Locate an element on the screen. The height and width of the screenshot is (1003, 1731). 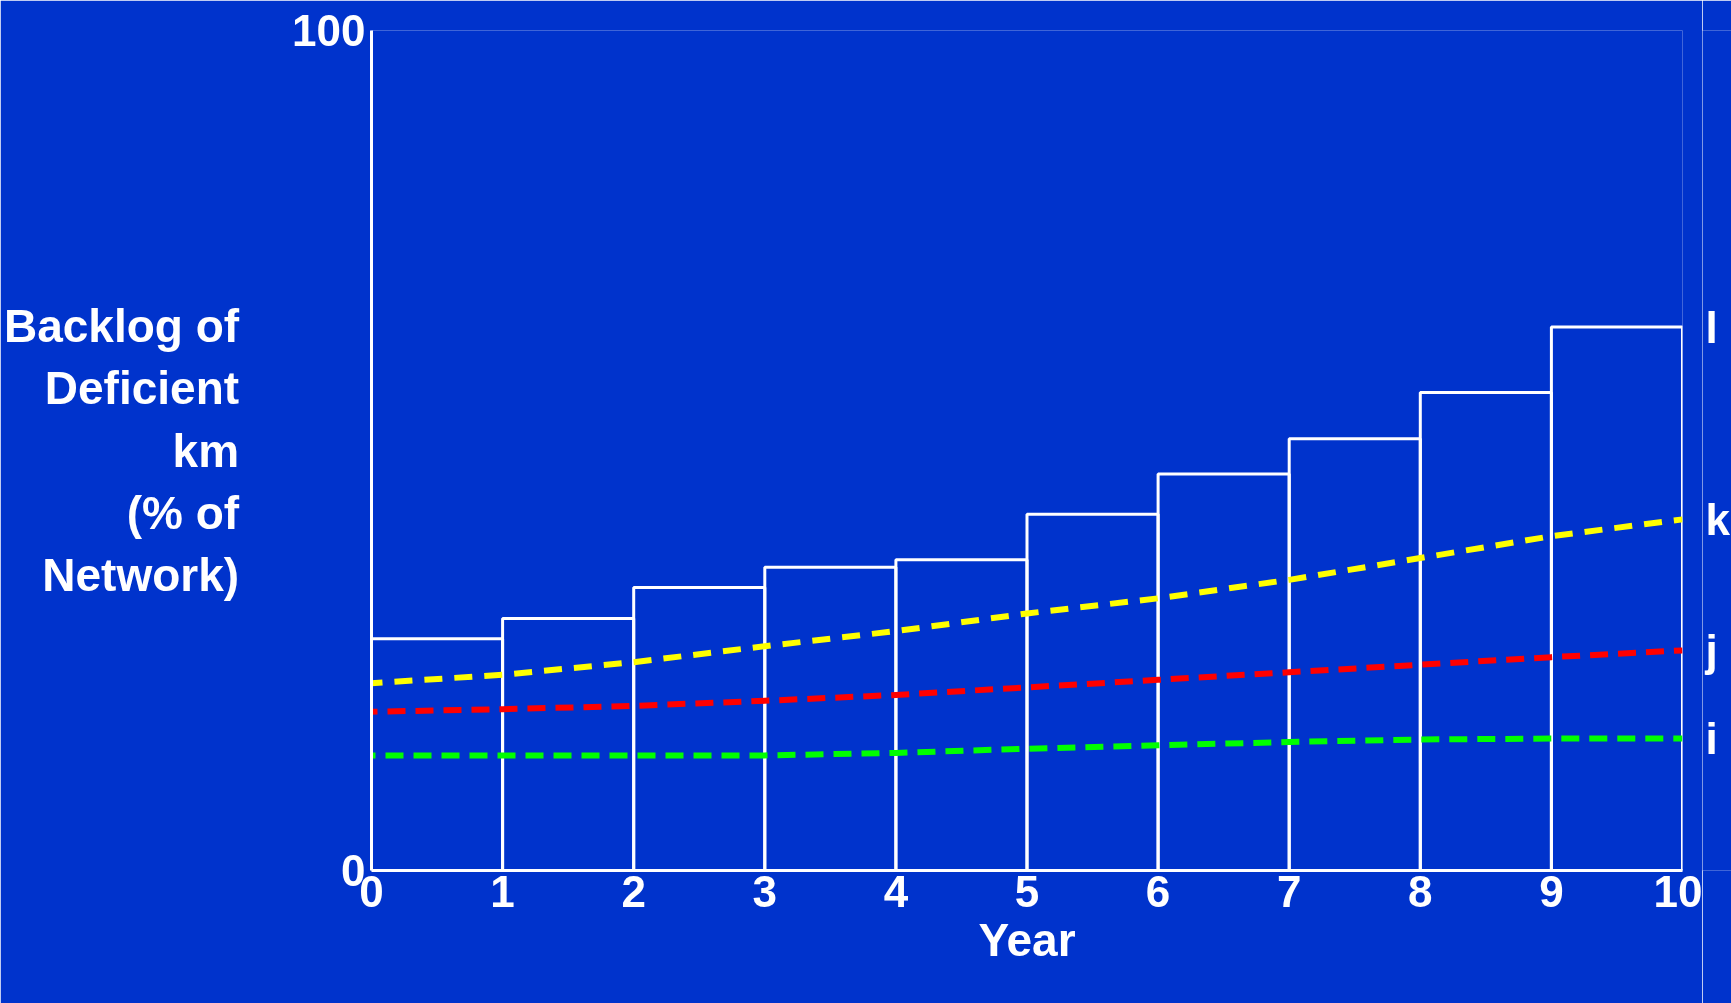
x-tick-label: 6 is located at coordinates (1158, 891).